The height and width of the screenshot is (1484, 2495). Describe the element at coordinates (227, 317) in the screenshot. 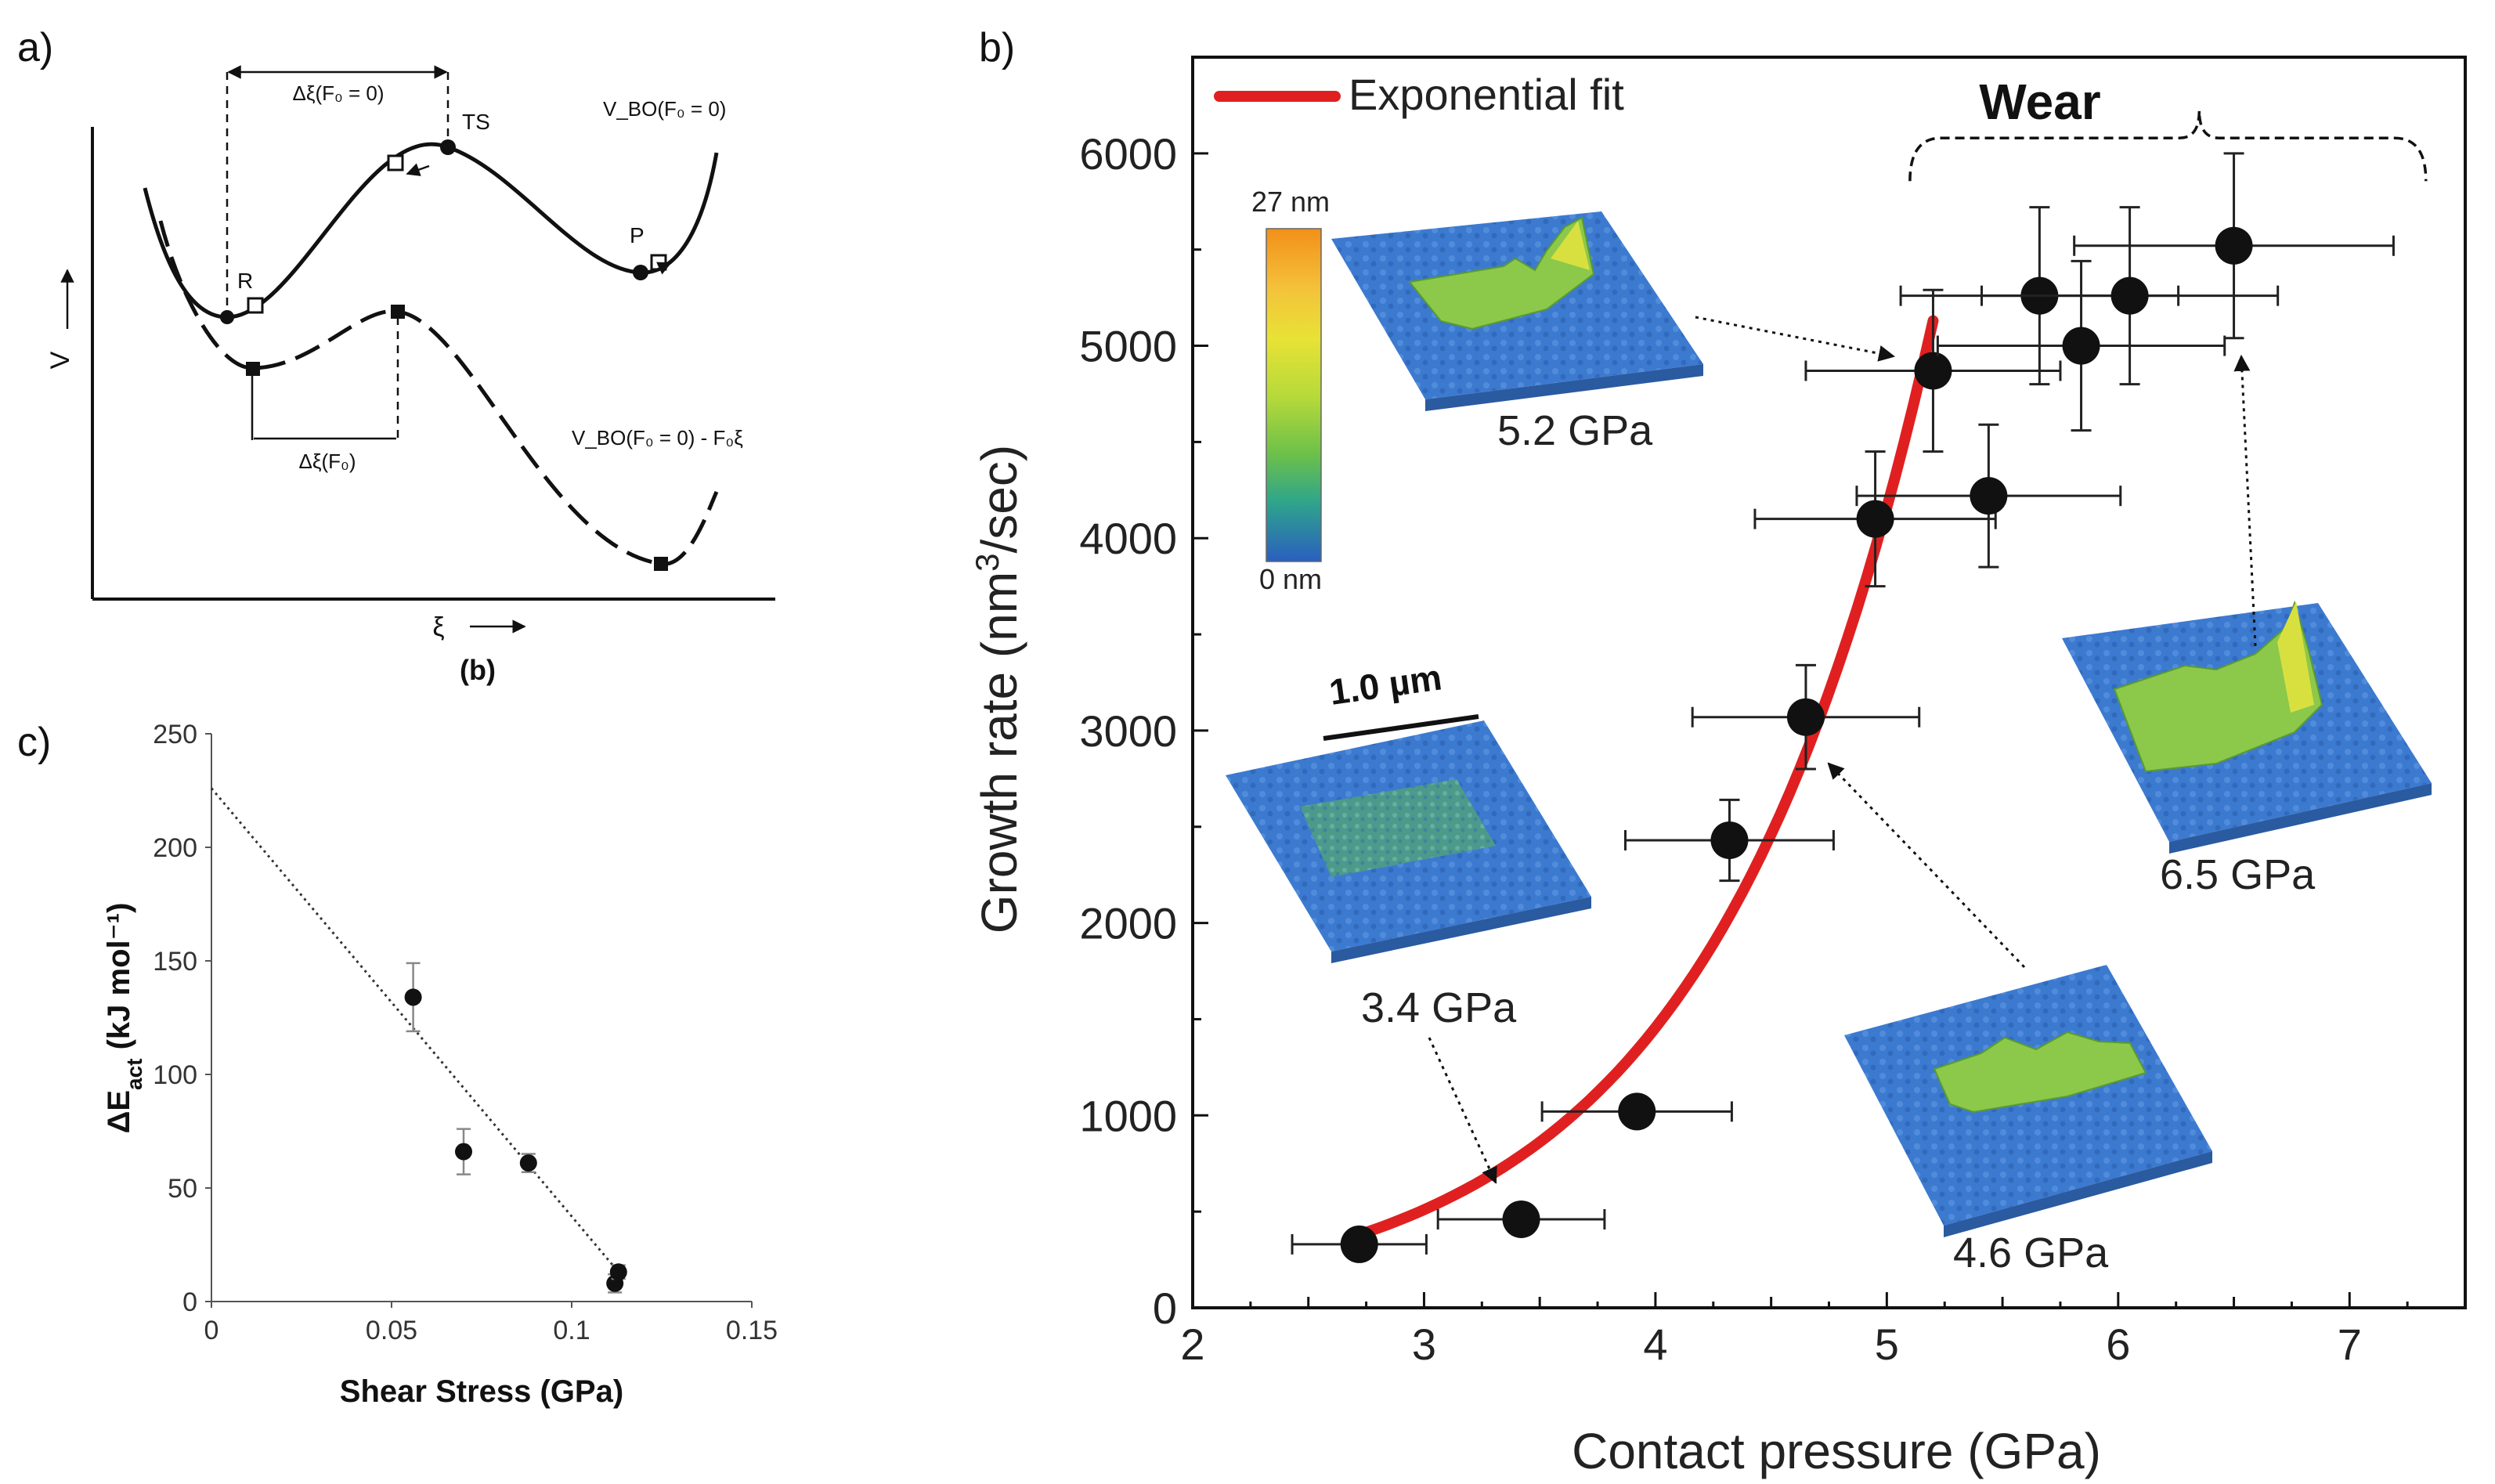

I see `point-r-filled` at that location.